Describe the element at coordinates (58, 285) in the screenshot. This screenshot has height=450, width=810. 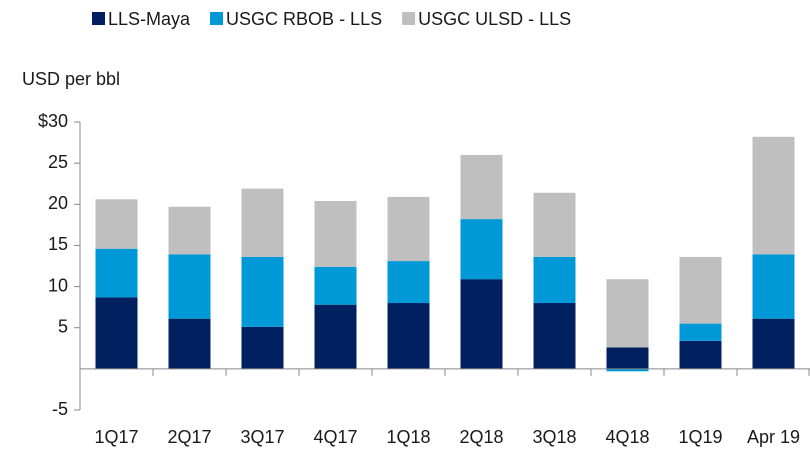
I see `y-tick-label: 10` at that location.